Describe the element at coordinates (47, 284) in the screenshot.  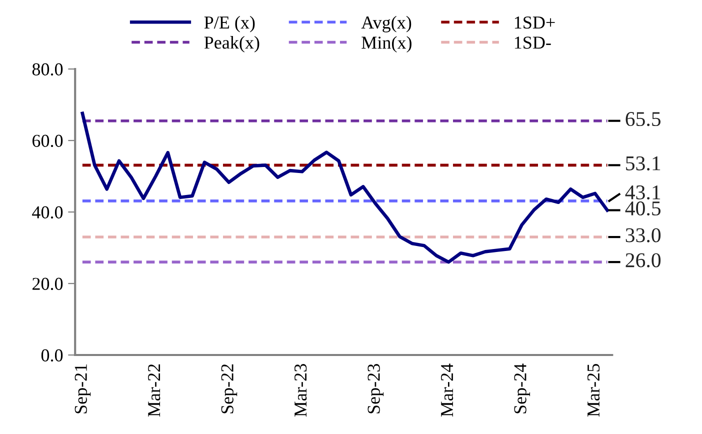
I see `y-tick-label: 20.0` at that location.